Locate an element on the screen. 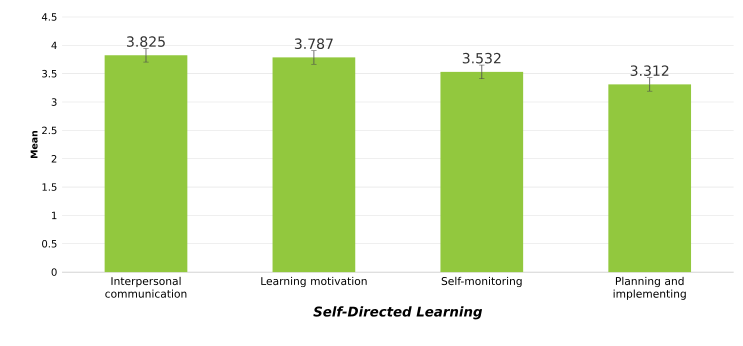  data-label: 3.532 is located at coordinates (481, 58).